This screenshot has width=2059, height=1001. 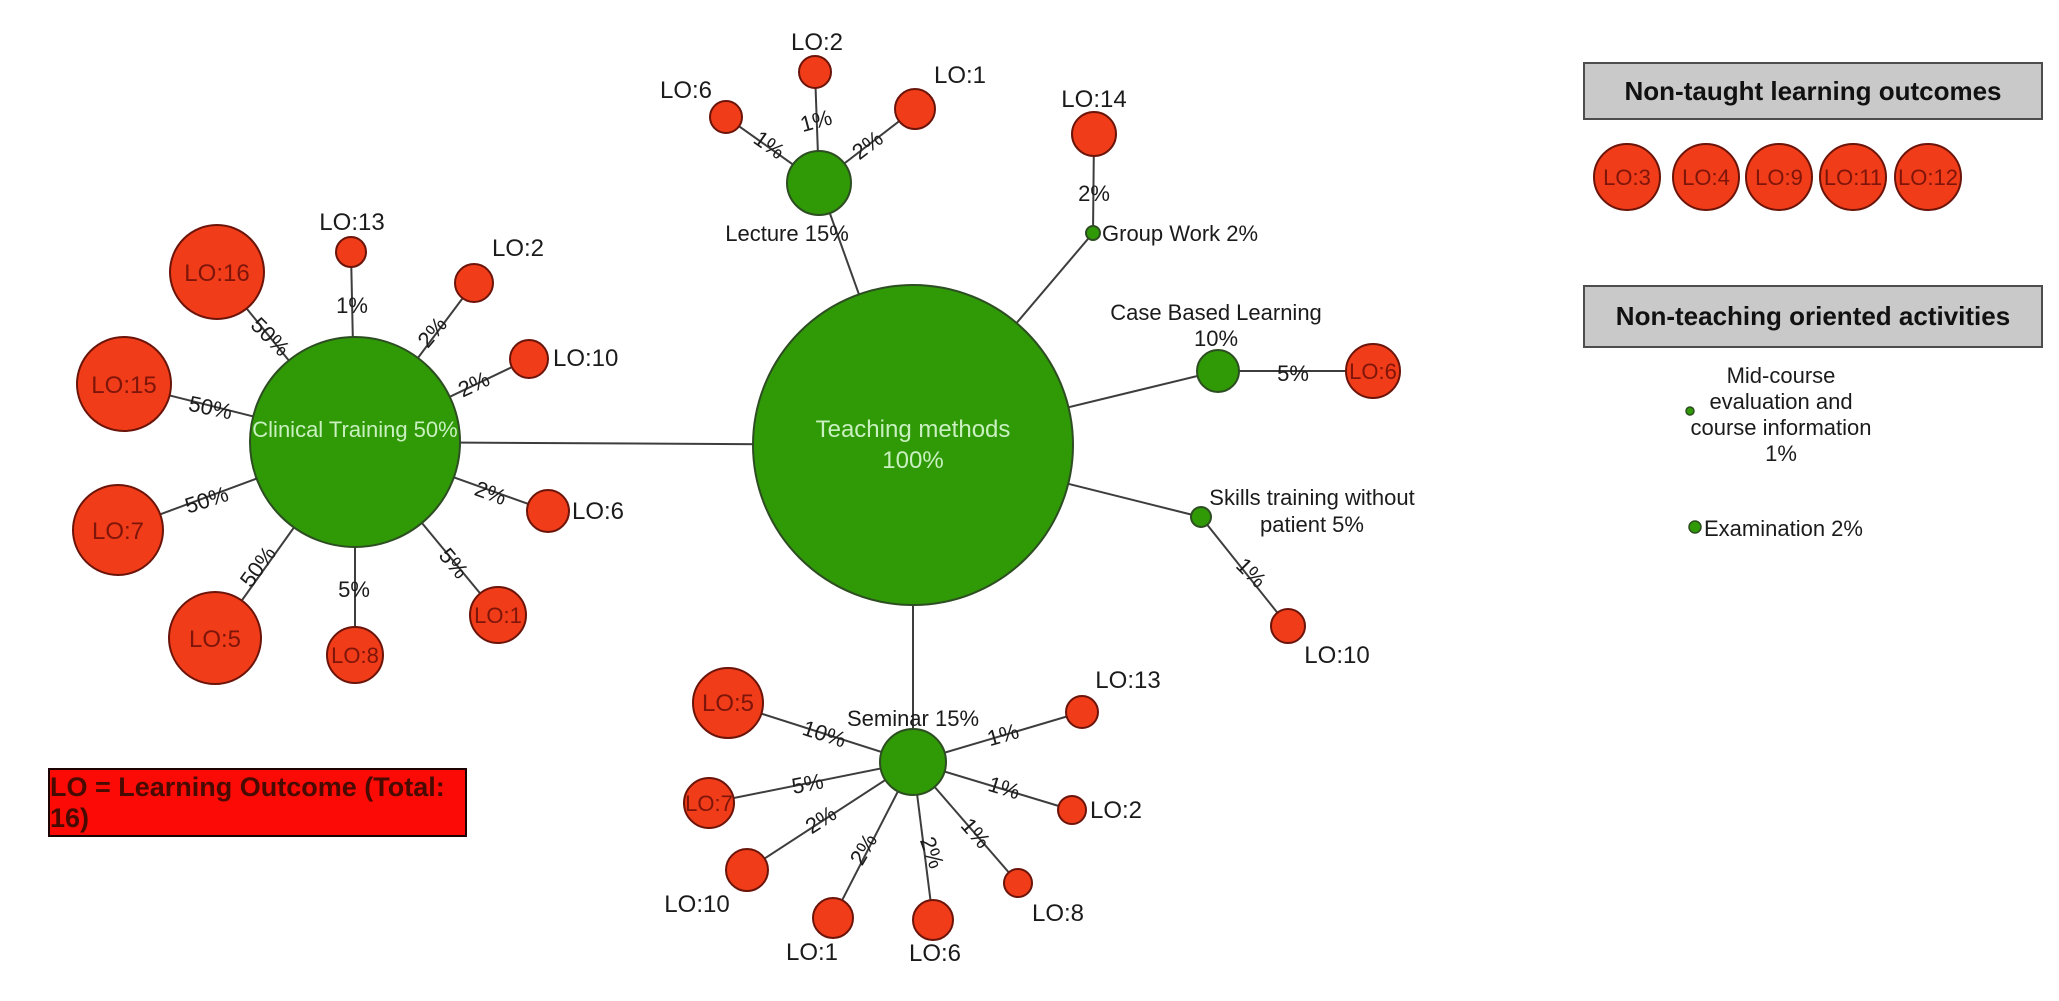 I want to click on edge-label-seminar-sem-lo2: 1%, so click(x=1004, y=787).